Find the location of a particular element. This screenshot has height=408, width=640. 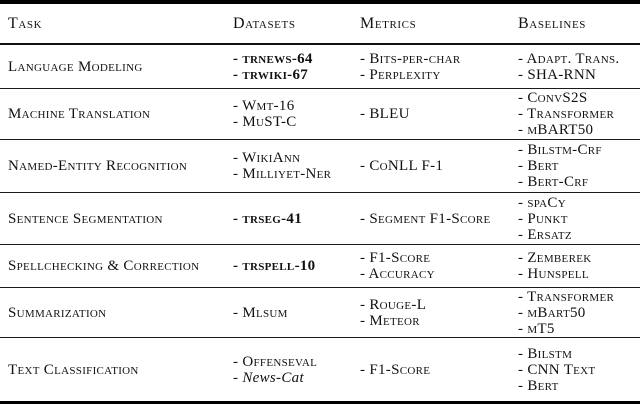

datasets-cell: - Offenseval - News-Cat is located at coordinates (296, 369).